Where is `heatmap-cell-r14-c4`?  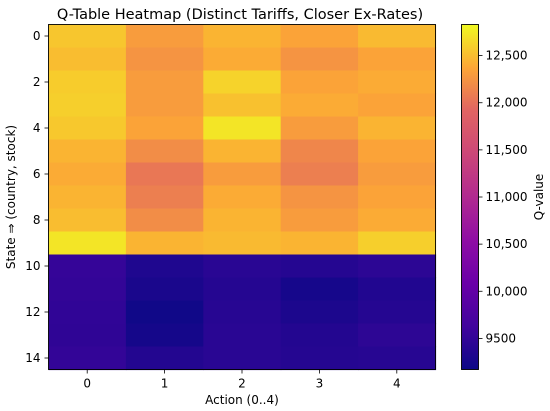
heatmap-cell-r14-c4 is located at coordinates (397, 358).